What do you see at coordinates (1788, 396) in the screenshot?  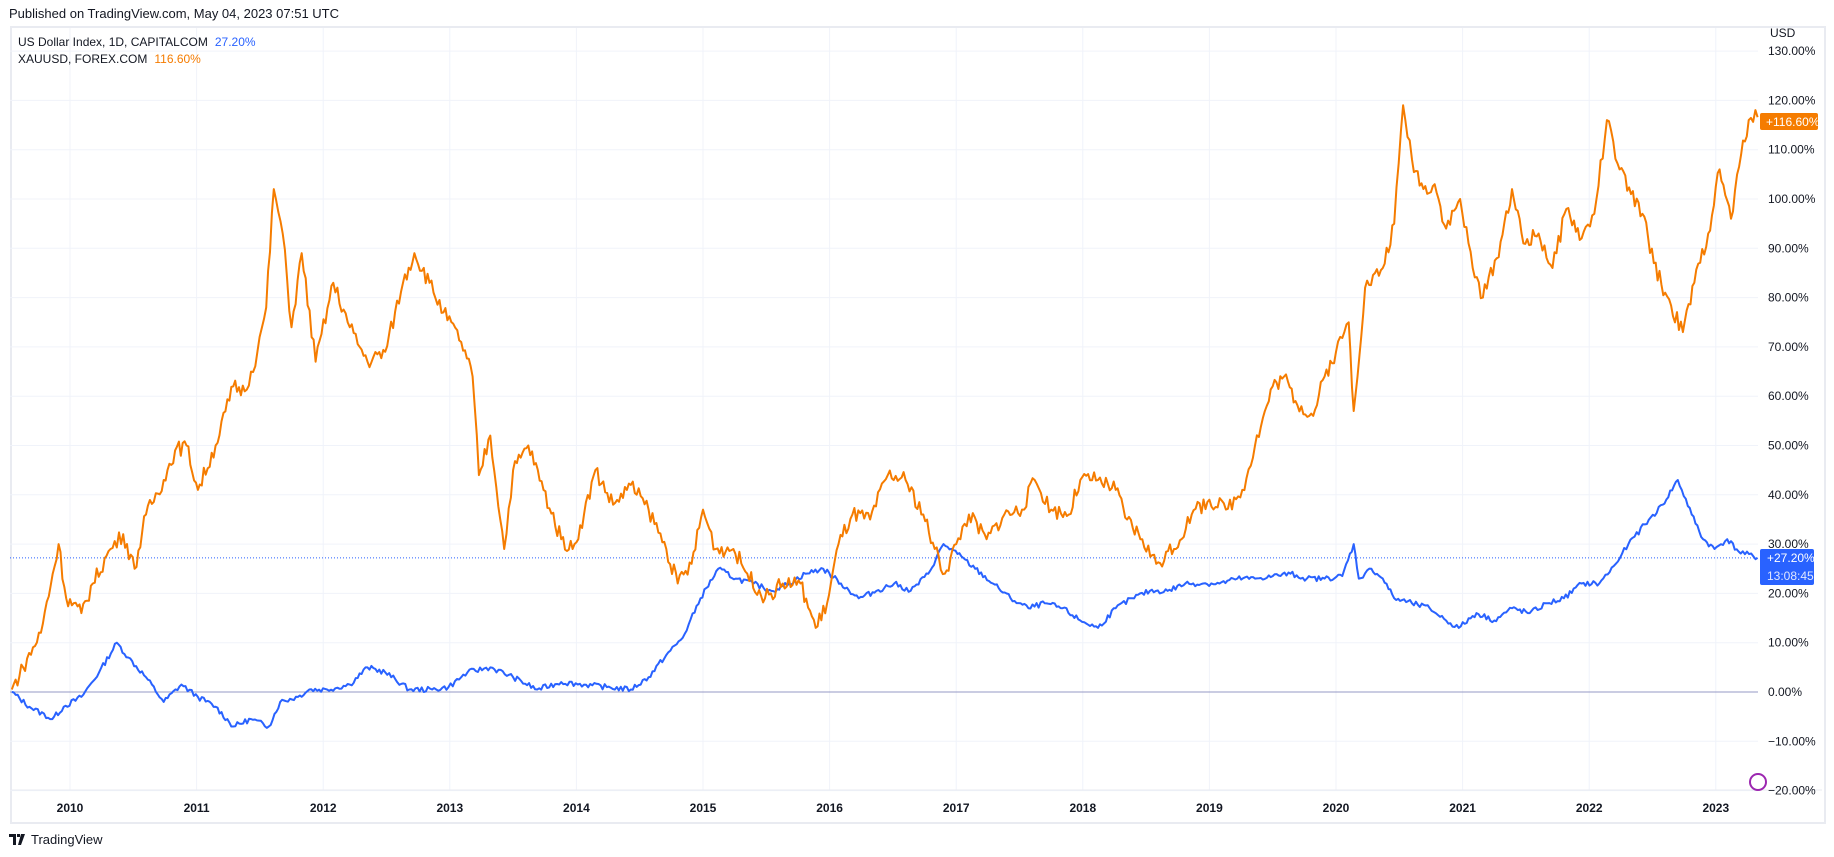 I see `y-tick-label: 60.00%` at bounding box center [1788, 396].